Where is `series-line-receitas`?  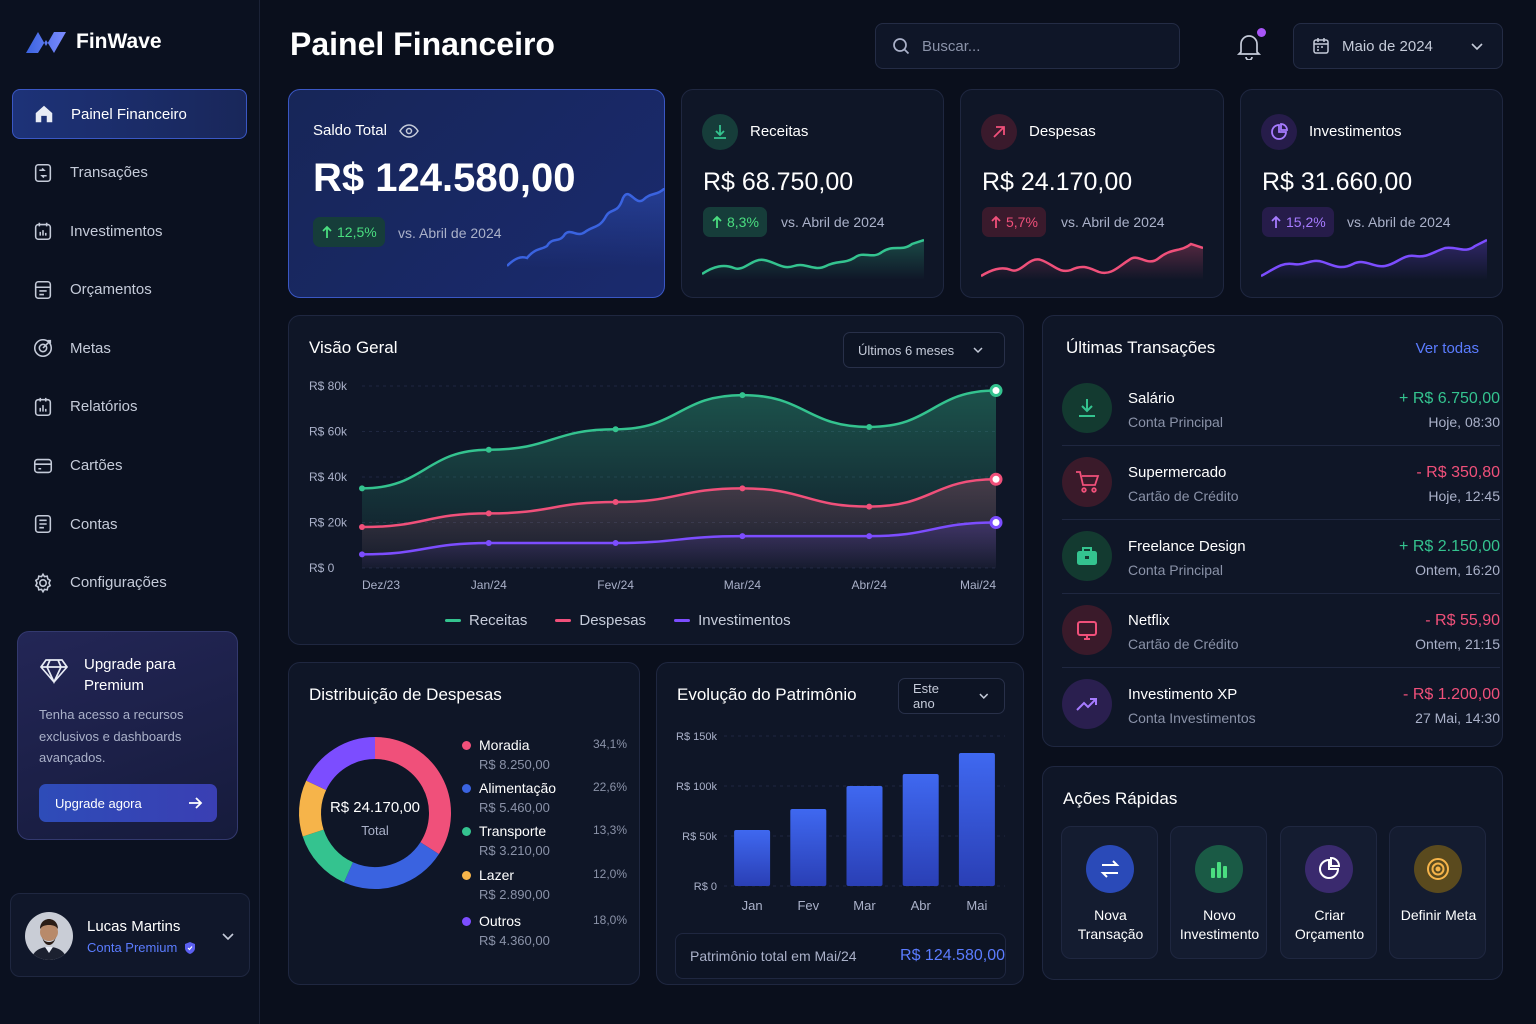 series-line-receitas is located at coordinates (679, 439).